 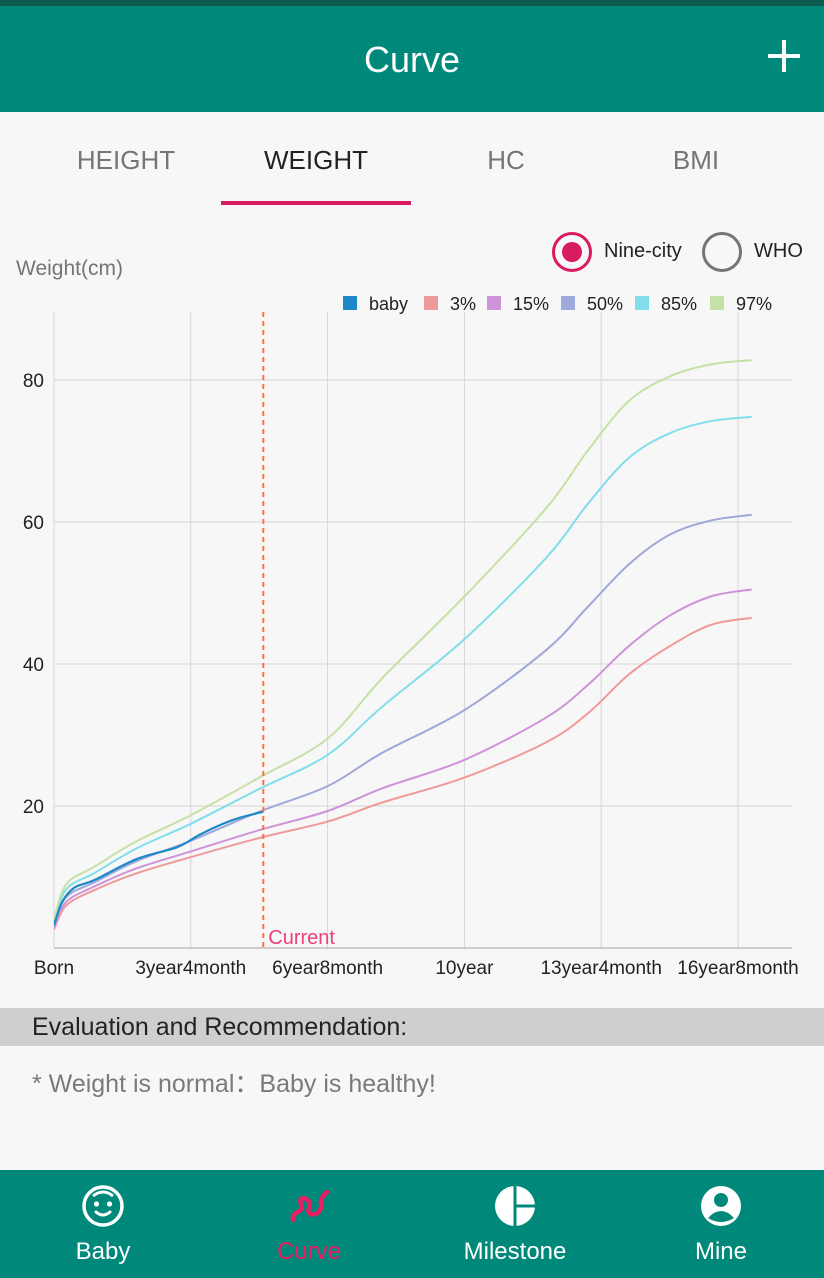 I want to click on radio-who: WHO, so click(x=757, y=252).